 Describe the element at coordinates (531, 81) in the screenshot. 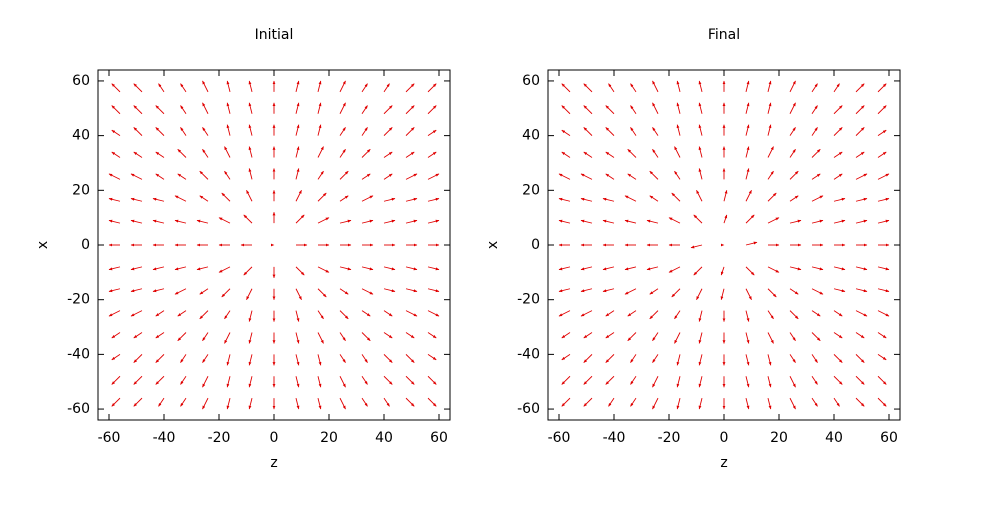

I see `y-tick-label: 60` at that location.